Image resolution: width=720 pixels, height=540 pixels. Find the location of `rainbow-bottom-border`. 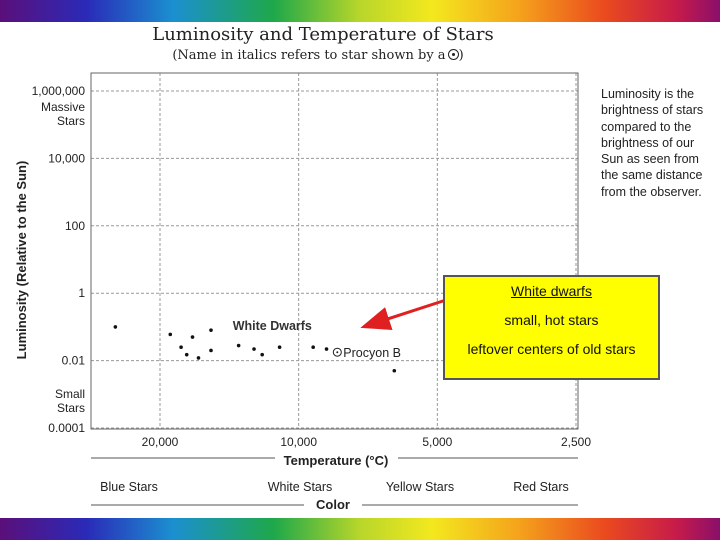

rainbow-bottom-border is located at coordinates (360, 529).